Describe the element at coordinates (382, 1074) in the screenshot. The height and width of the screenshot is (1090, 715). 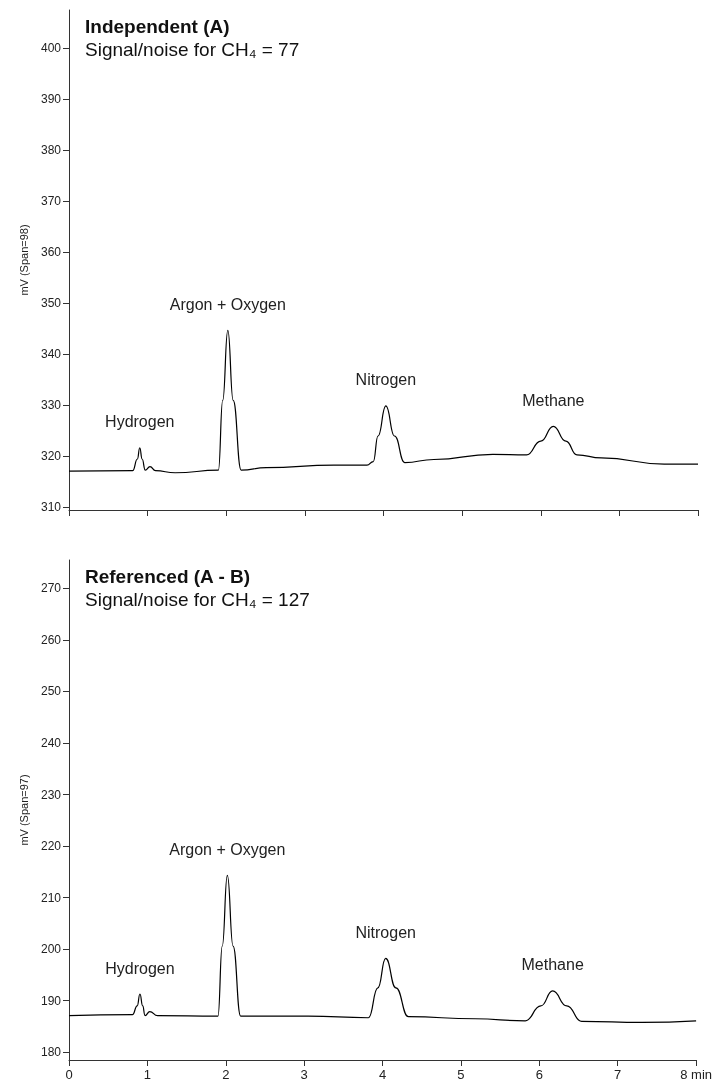
I see `x-tick-label: 4` at that location.